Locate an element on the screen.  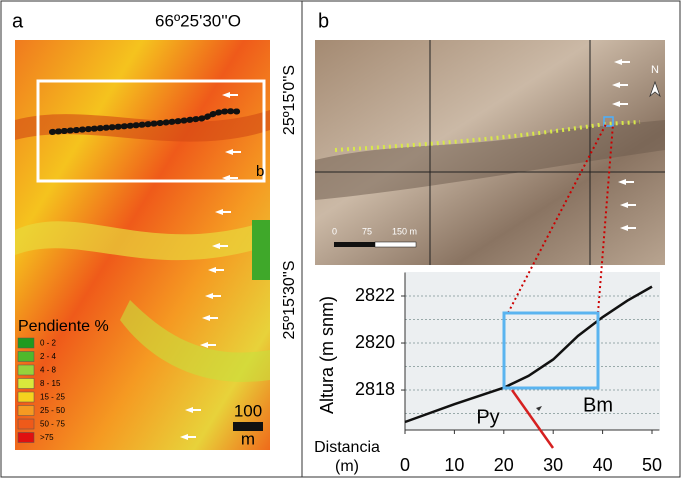
latitude: 25º15'30''S is located at coordinates (289, 299).